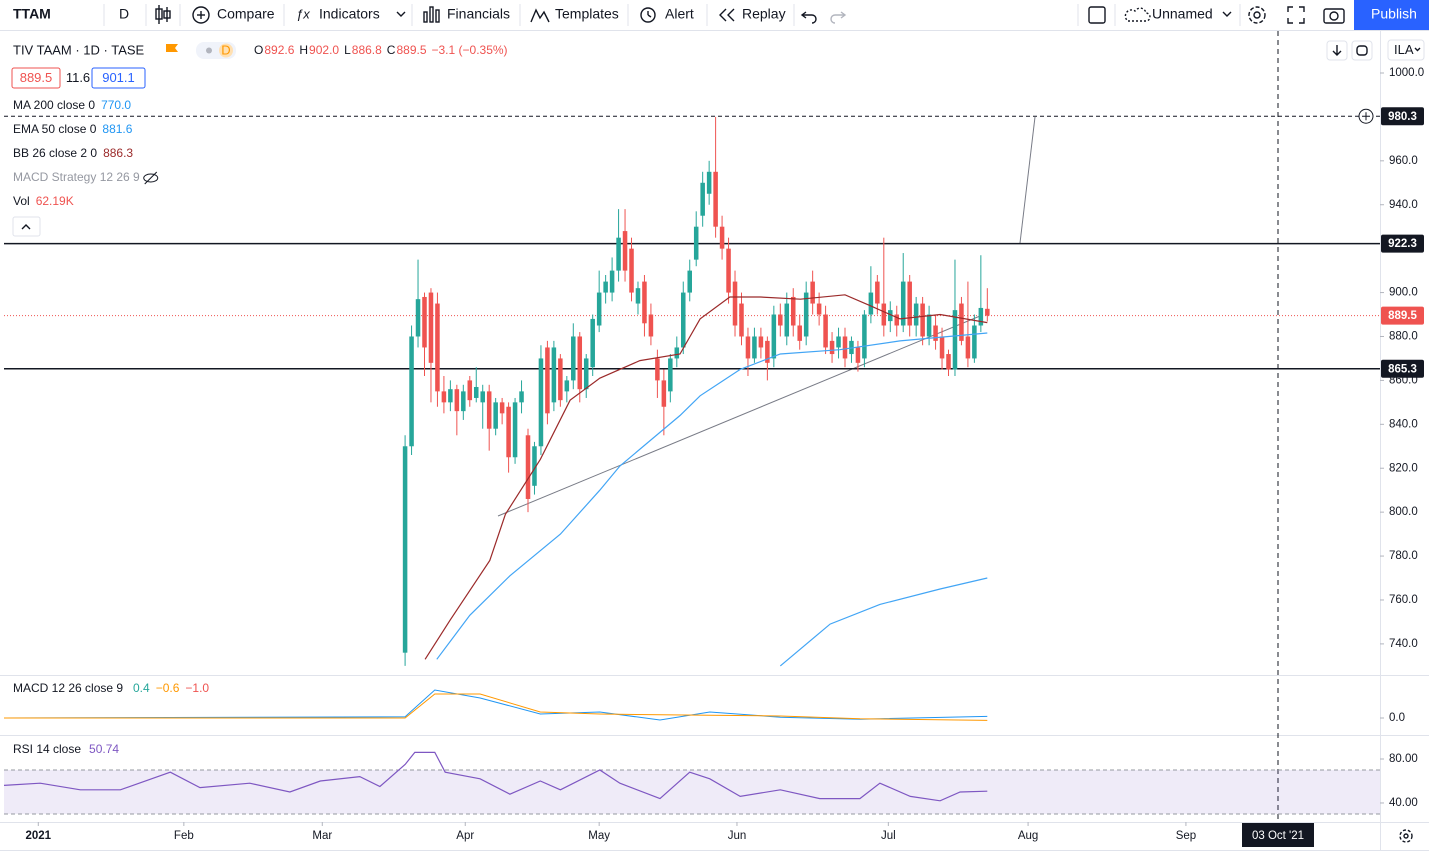 Image resolution: width=1429 pixels, height=862 pixels. What do you see at coordinates (209, 50) in the screenshot?
I see `badge-dot` at bounding box center [209, 50].